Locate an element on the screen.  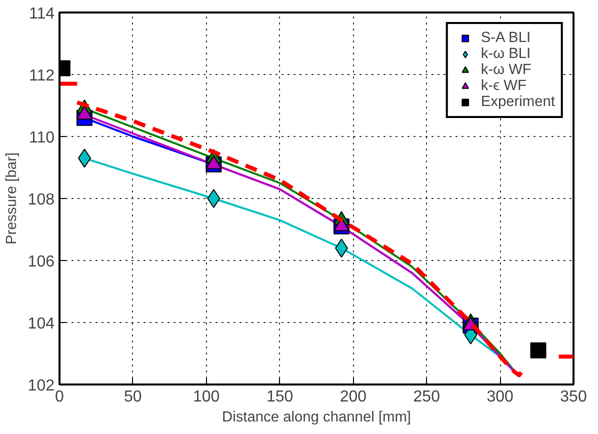
legend-label: k-ω WF is located at coordinates (506, 70).